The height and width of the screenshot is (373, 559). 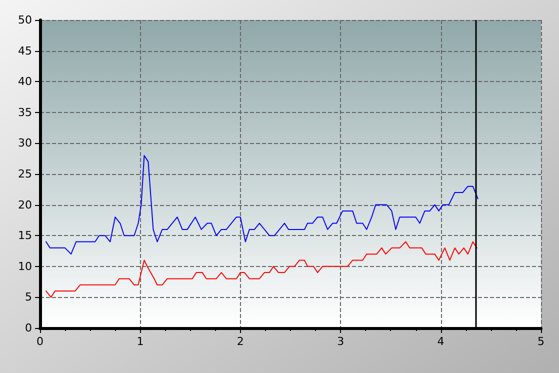 What do you see at coordinates (440, 341) in the screenshot?
I see `x-tick-label: 4` at bounding box center [440, 341].